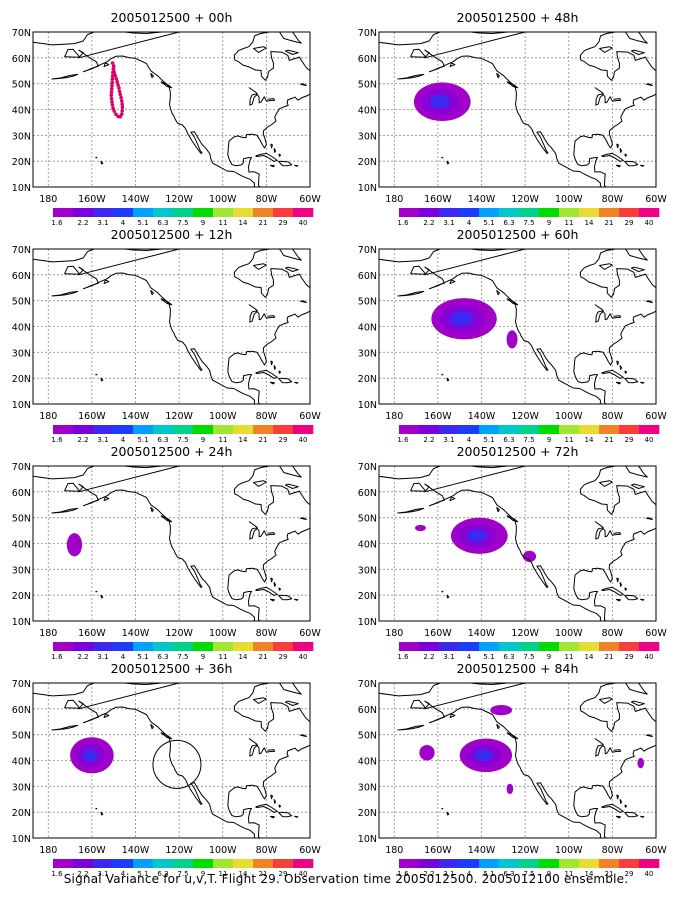 The height and width of the screenshot is (900, 692). I want to click on legend-label: 1.6, so click(57, 874).